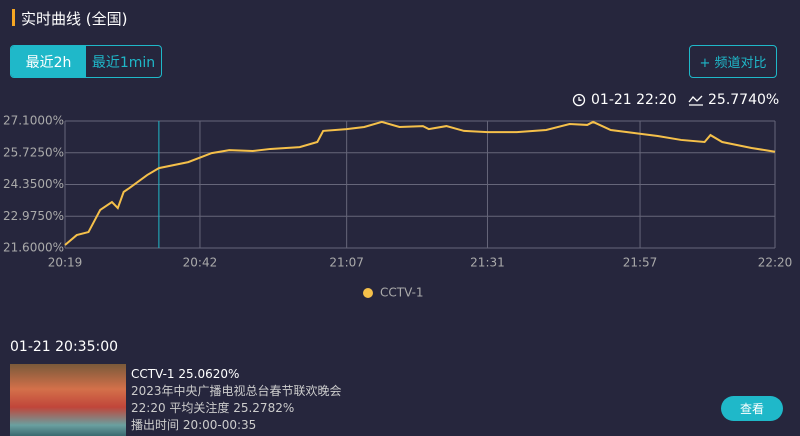 The width and height of the screenshot is (800, 436). I want to click on tab: 最近2h, so click(48, 61).